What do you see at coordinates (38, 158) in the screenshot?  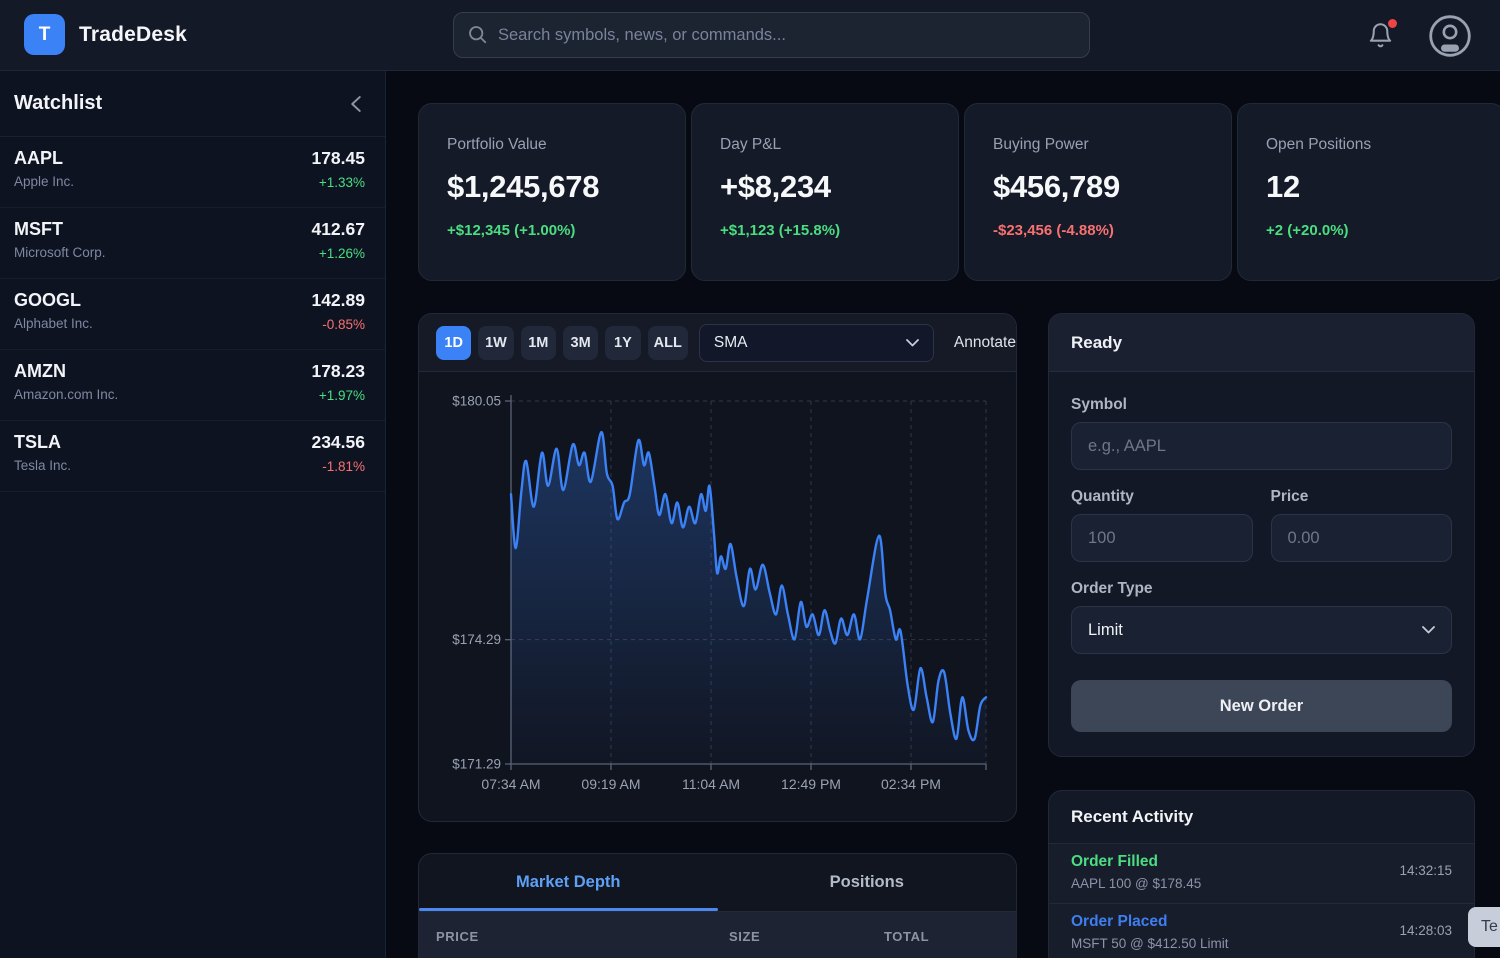 I see `symbol: AAPL` at bounding box center [38, 158].